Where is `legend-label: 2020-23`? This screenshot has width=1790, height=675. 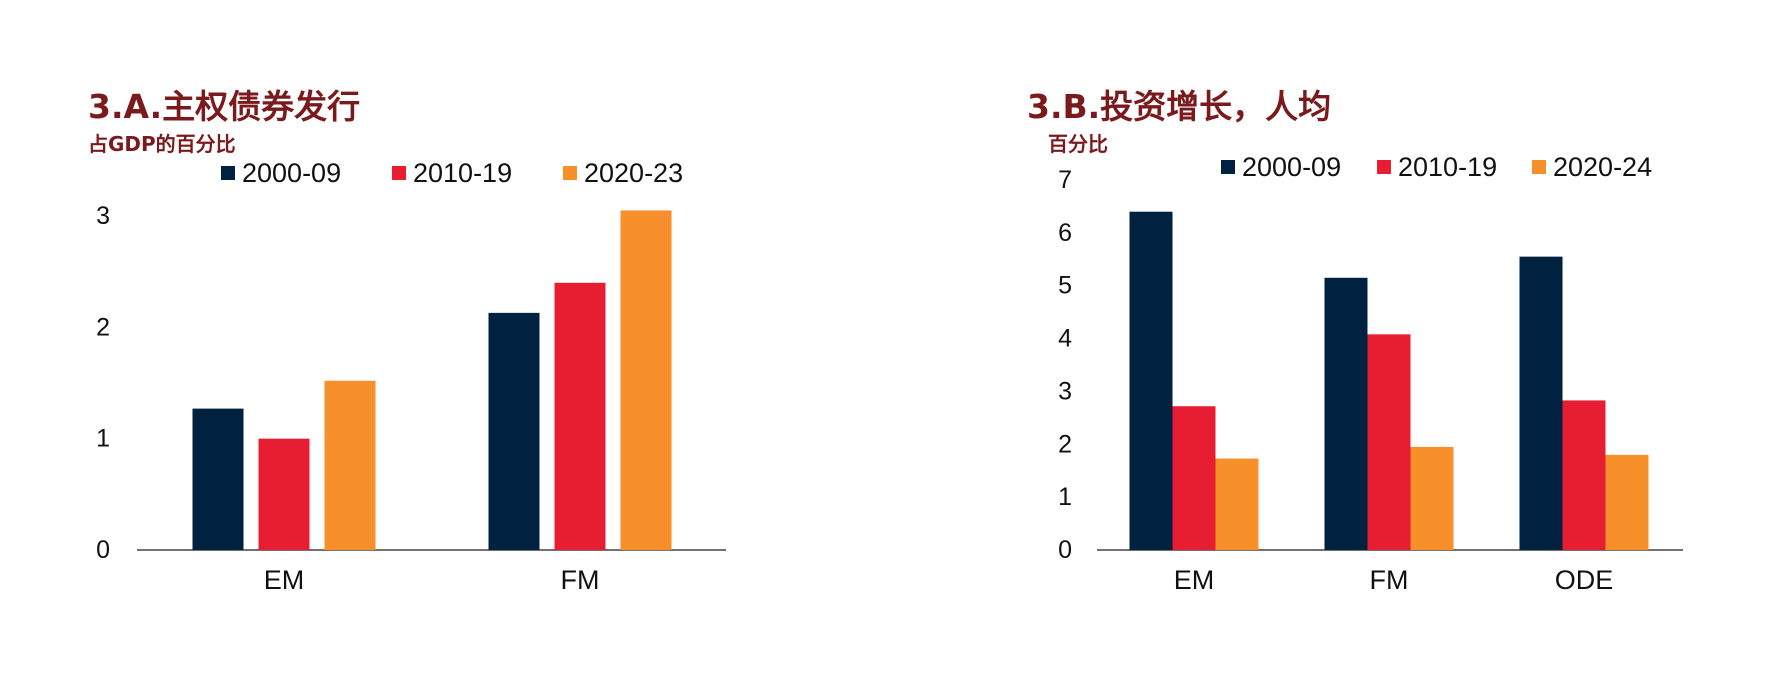 legend-label: 2020-23 is located at coordinates (633, 173).